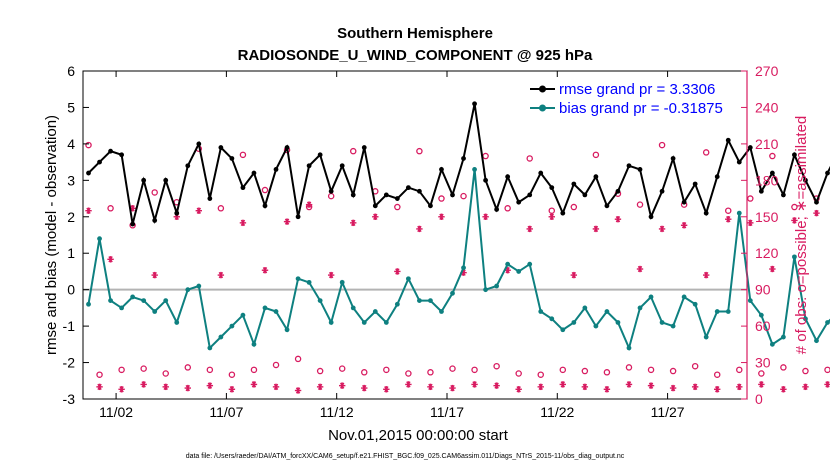 The image size is (830, 470). What do you see at coordinates (767, 253) in the screenshot?
I see `y-right-tick-label: 120` at bounding box center [767, 253].